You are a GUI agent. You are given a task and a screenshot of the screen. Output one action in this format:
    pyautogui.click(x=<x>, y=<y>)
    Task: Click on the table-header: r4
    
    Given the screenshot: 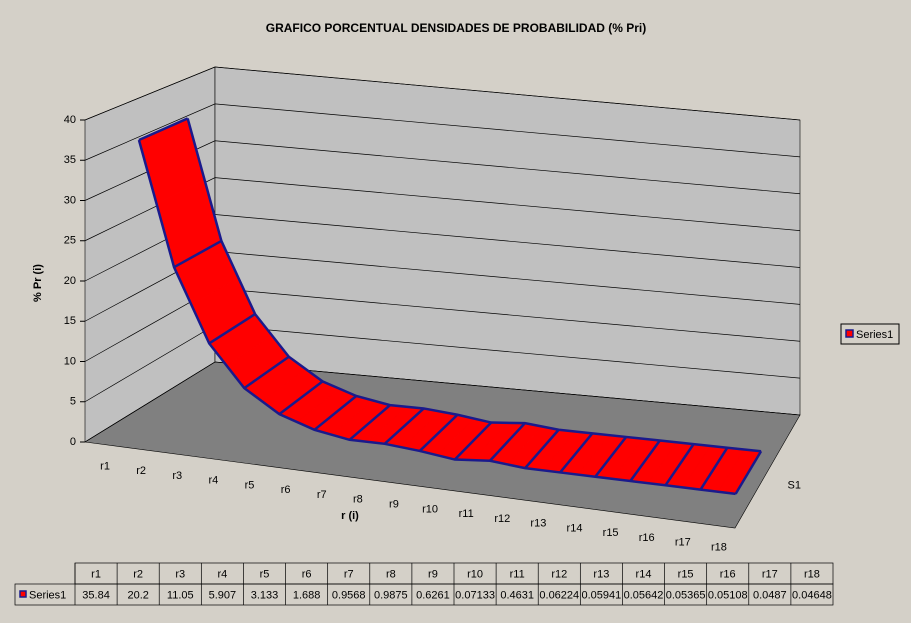 What is the action you would take?
    pyautogui.click(x=222, y=574)
    